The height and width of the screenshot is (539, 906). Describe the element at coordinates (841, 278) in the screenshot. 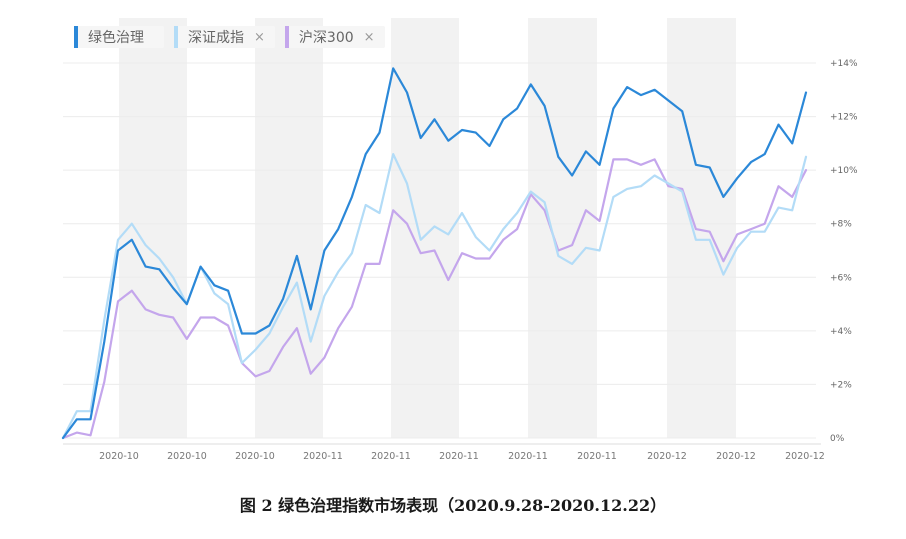

I see `y-tick-label: +6%` at that location.